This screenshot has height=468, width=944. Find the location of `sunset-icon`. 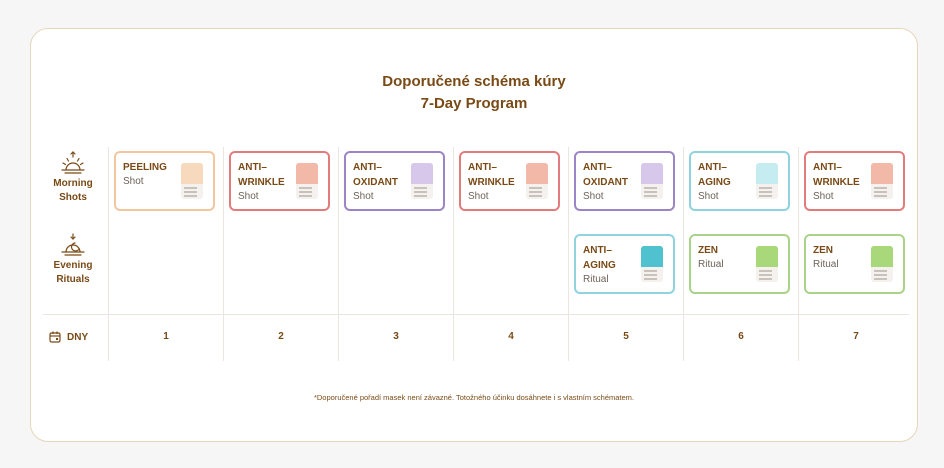

sunset-icon is located at coordinates (73, 244).